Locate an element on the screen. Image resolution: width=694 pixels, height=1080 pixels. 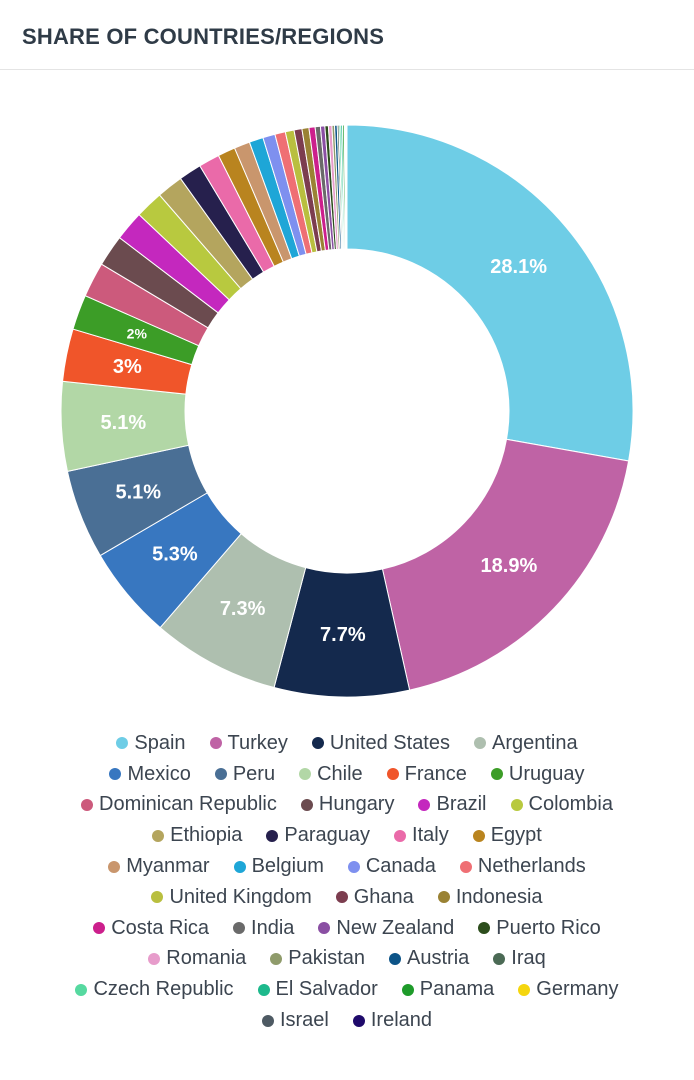
legend-item-united-kingdom: United Kingdom is located at coordinates (231, 897).